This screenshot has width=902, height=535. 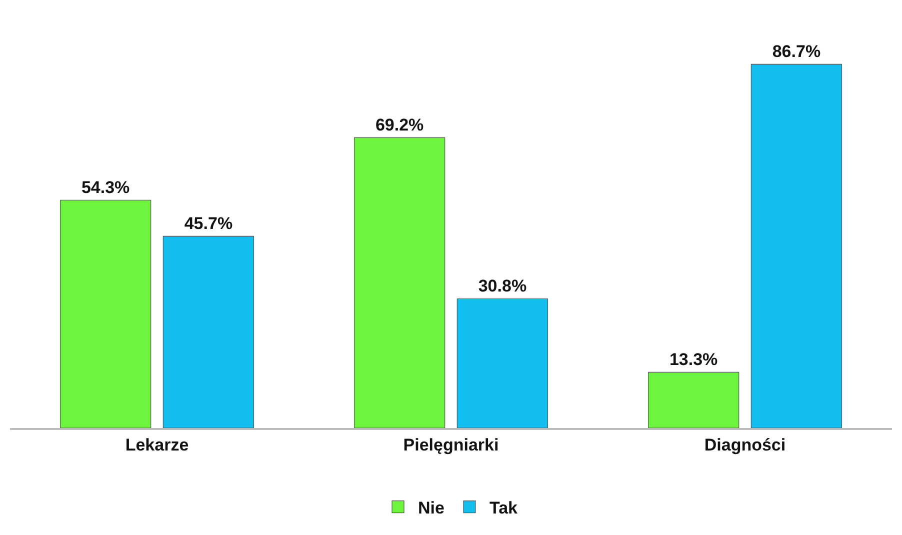 I want to click on legend-label: Nie, so click(x=431, y=508).